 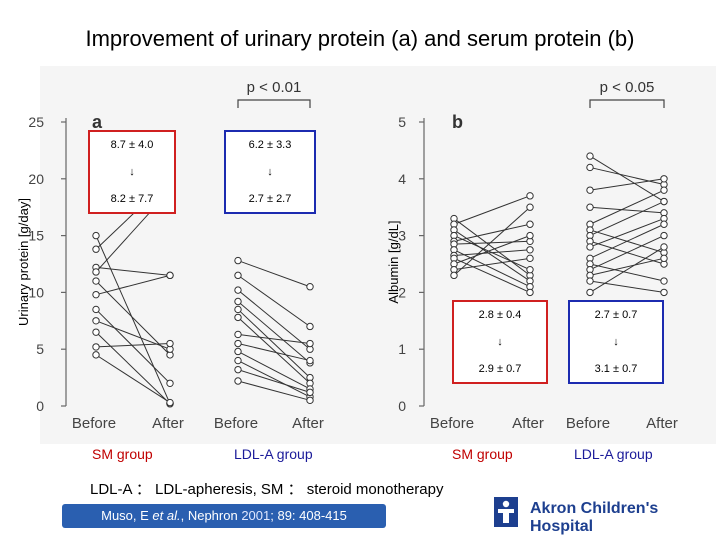 What do you see at coordinates (402, 292) in the screenshot?
I see `y-tick-label: 2` at bounding box center [402, 292].